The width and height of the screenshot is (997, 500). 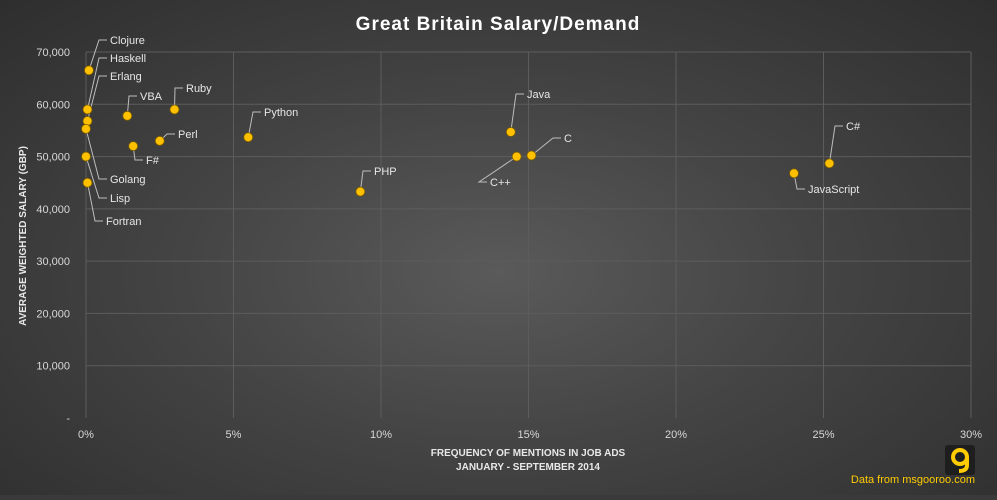 I want to click on y-tick-label: 20,000, so click(x=53, y=314).